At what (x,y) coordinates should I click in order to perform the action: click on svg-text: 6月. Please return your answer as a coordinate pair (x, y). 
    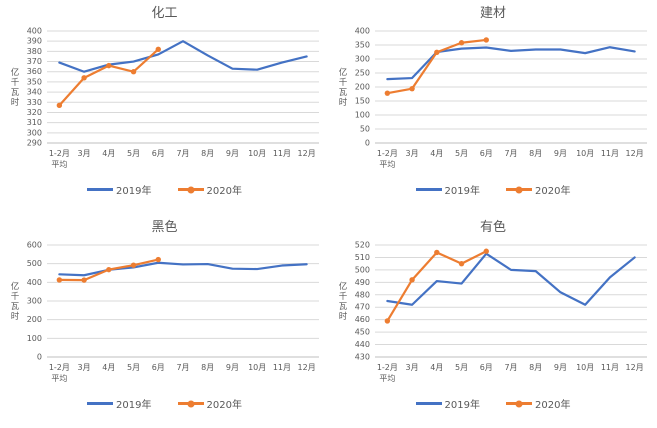
    Looking at the image, I should click on (486, 367).